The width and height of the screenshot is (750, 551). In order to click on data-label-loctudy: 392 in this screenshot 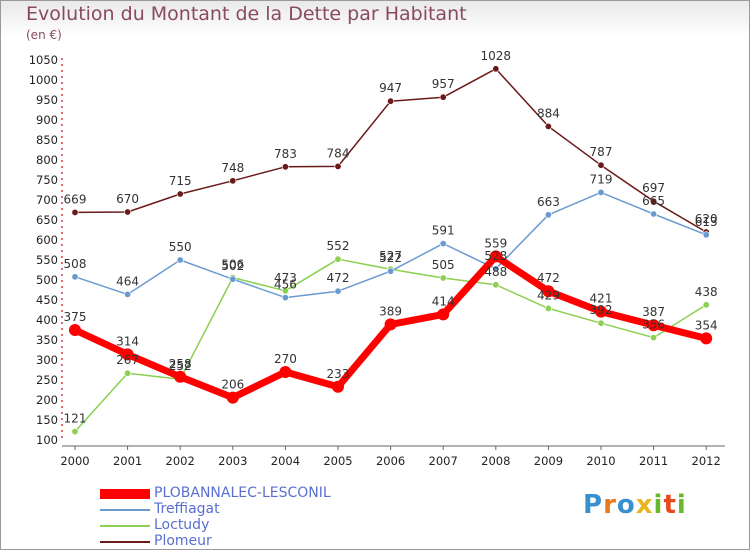, I will do `click(601, 310)`.